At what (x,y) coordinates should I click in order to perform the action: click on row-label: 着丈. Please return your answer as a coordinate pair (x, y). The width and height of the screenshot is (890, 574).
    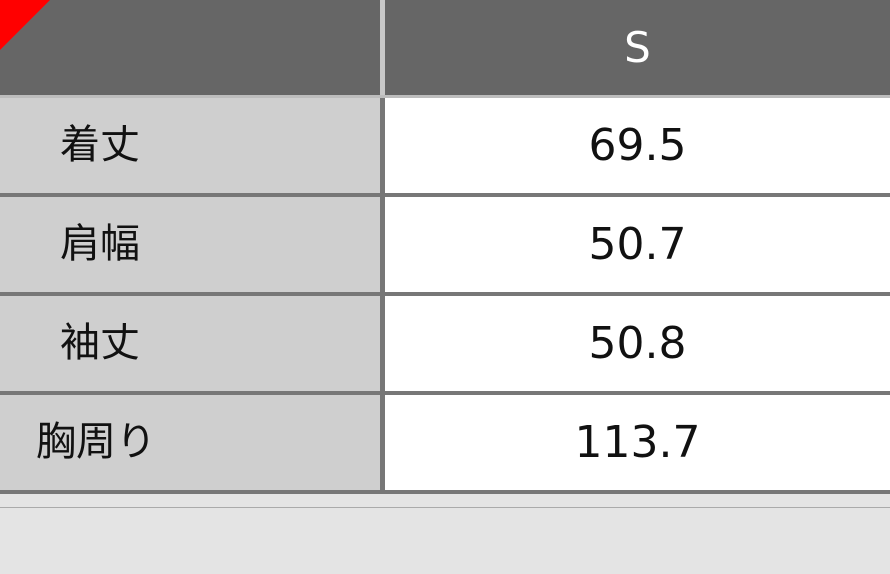
    Looking at the image, I should click on (190, 145).